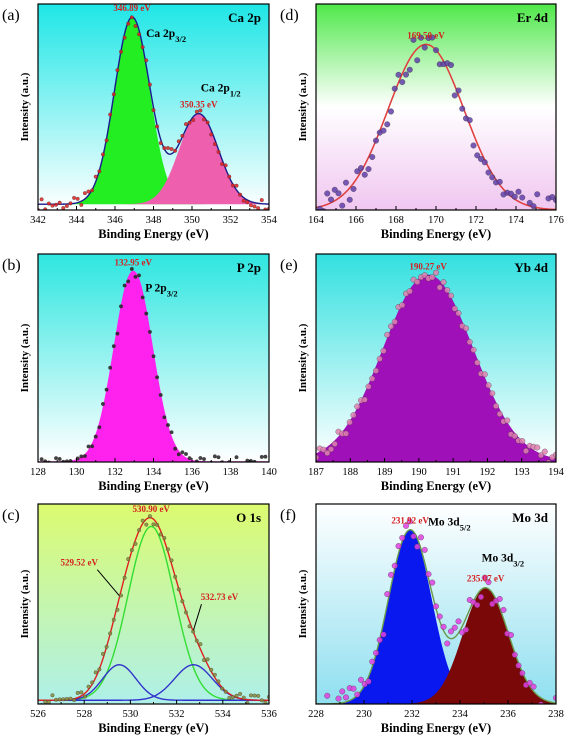  Describe the element at coordinates (249, 267) in the screenshot. I see `panel-title: P 2p` at that location.